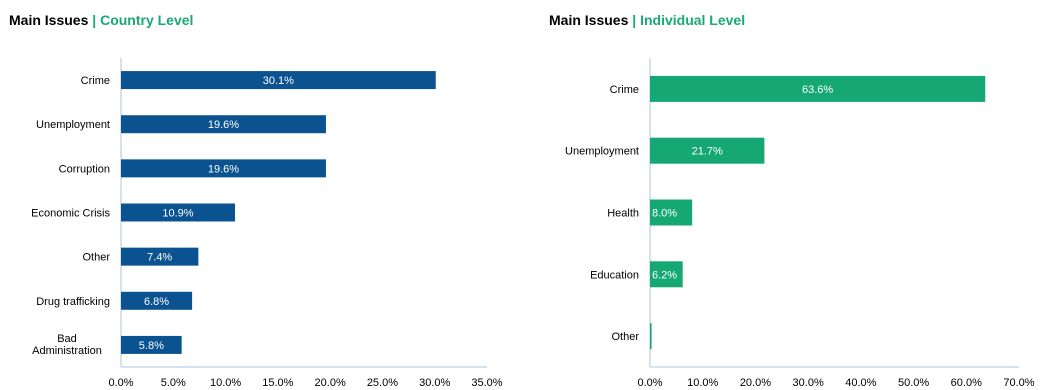  I want to click on x-tick-label: 5.0%, so click(173, 383).